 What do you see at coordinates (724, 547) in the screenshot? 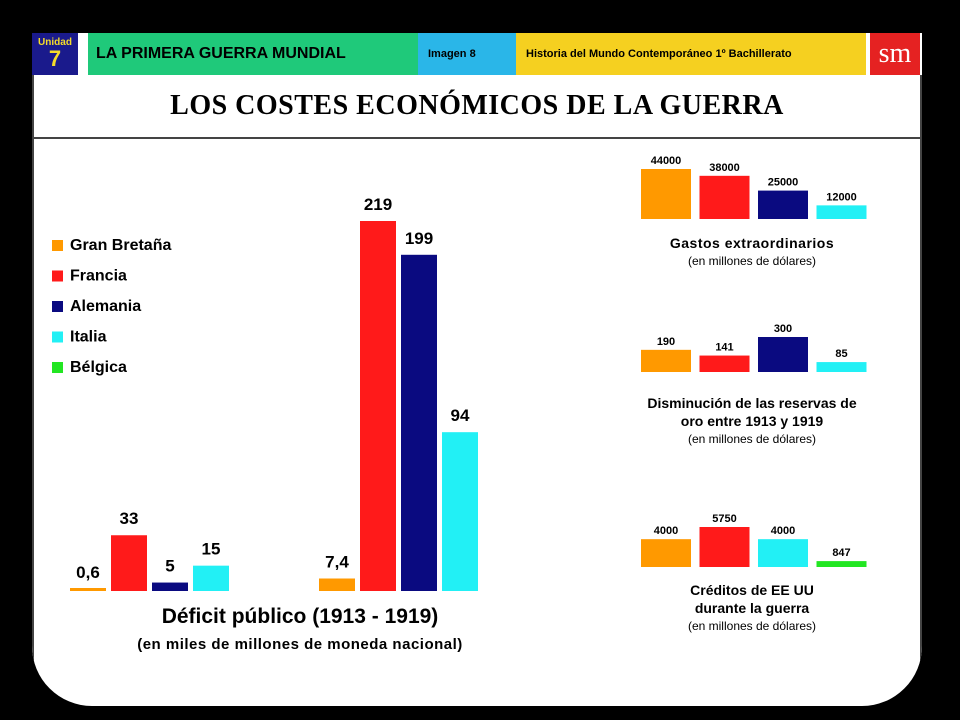
I see `bar-creditos-de-ee-uu-du-francia` at bounding box center [724, 547].